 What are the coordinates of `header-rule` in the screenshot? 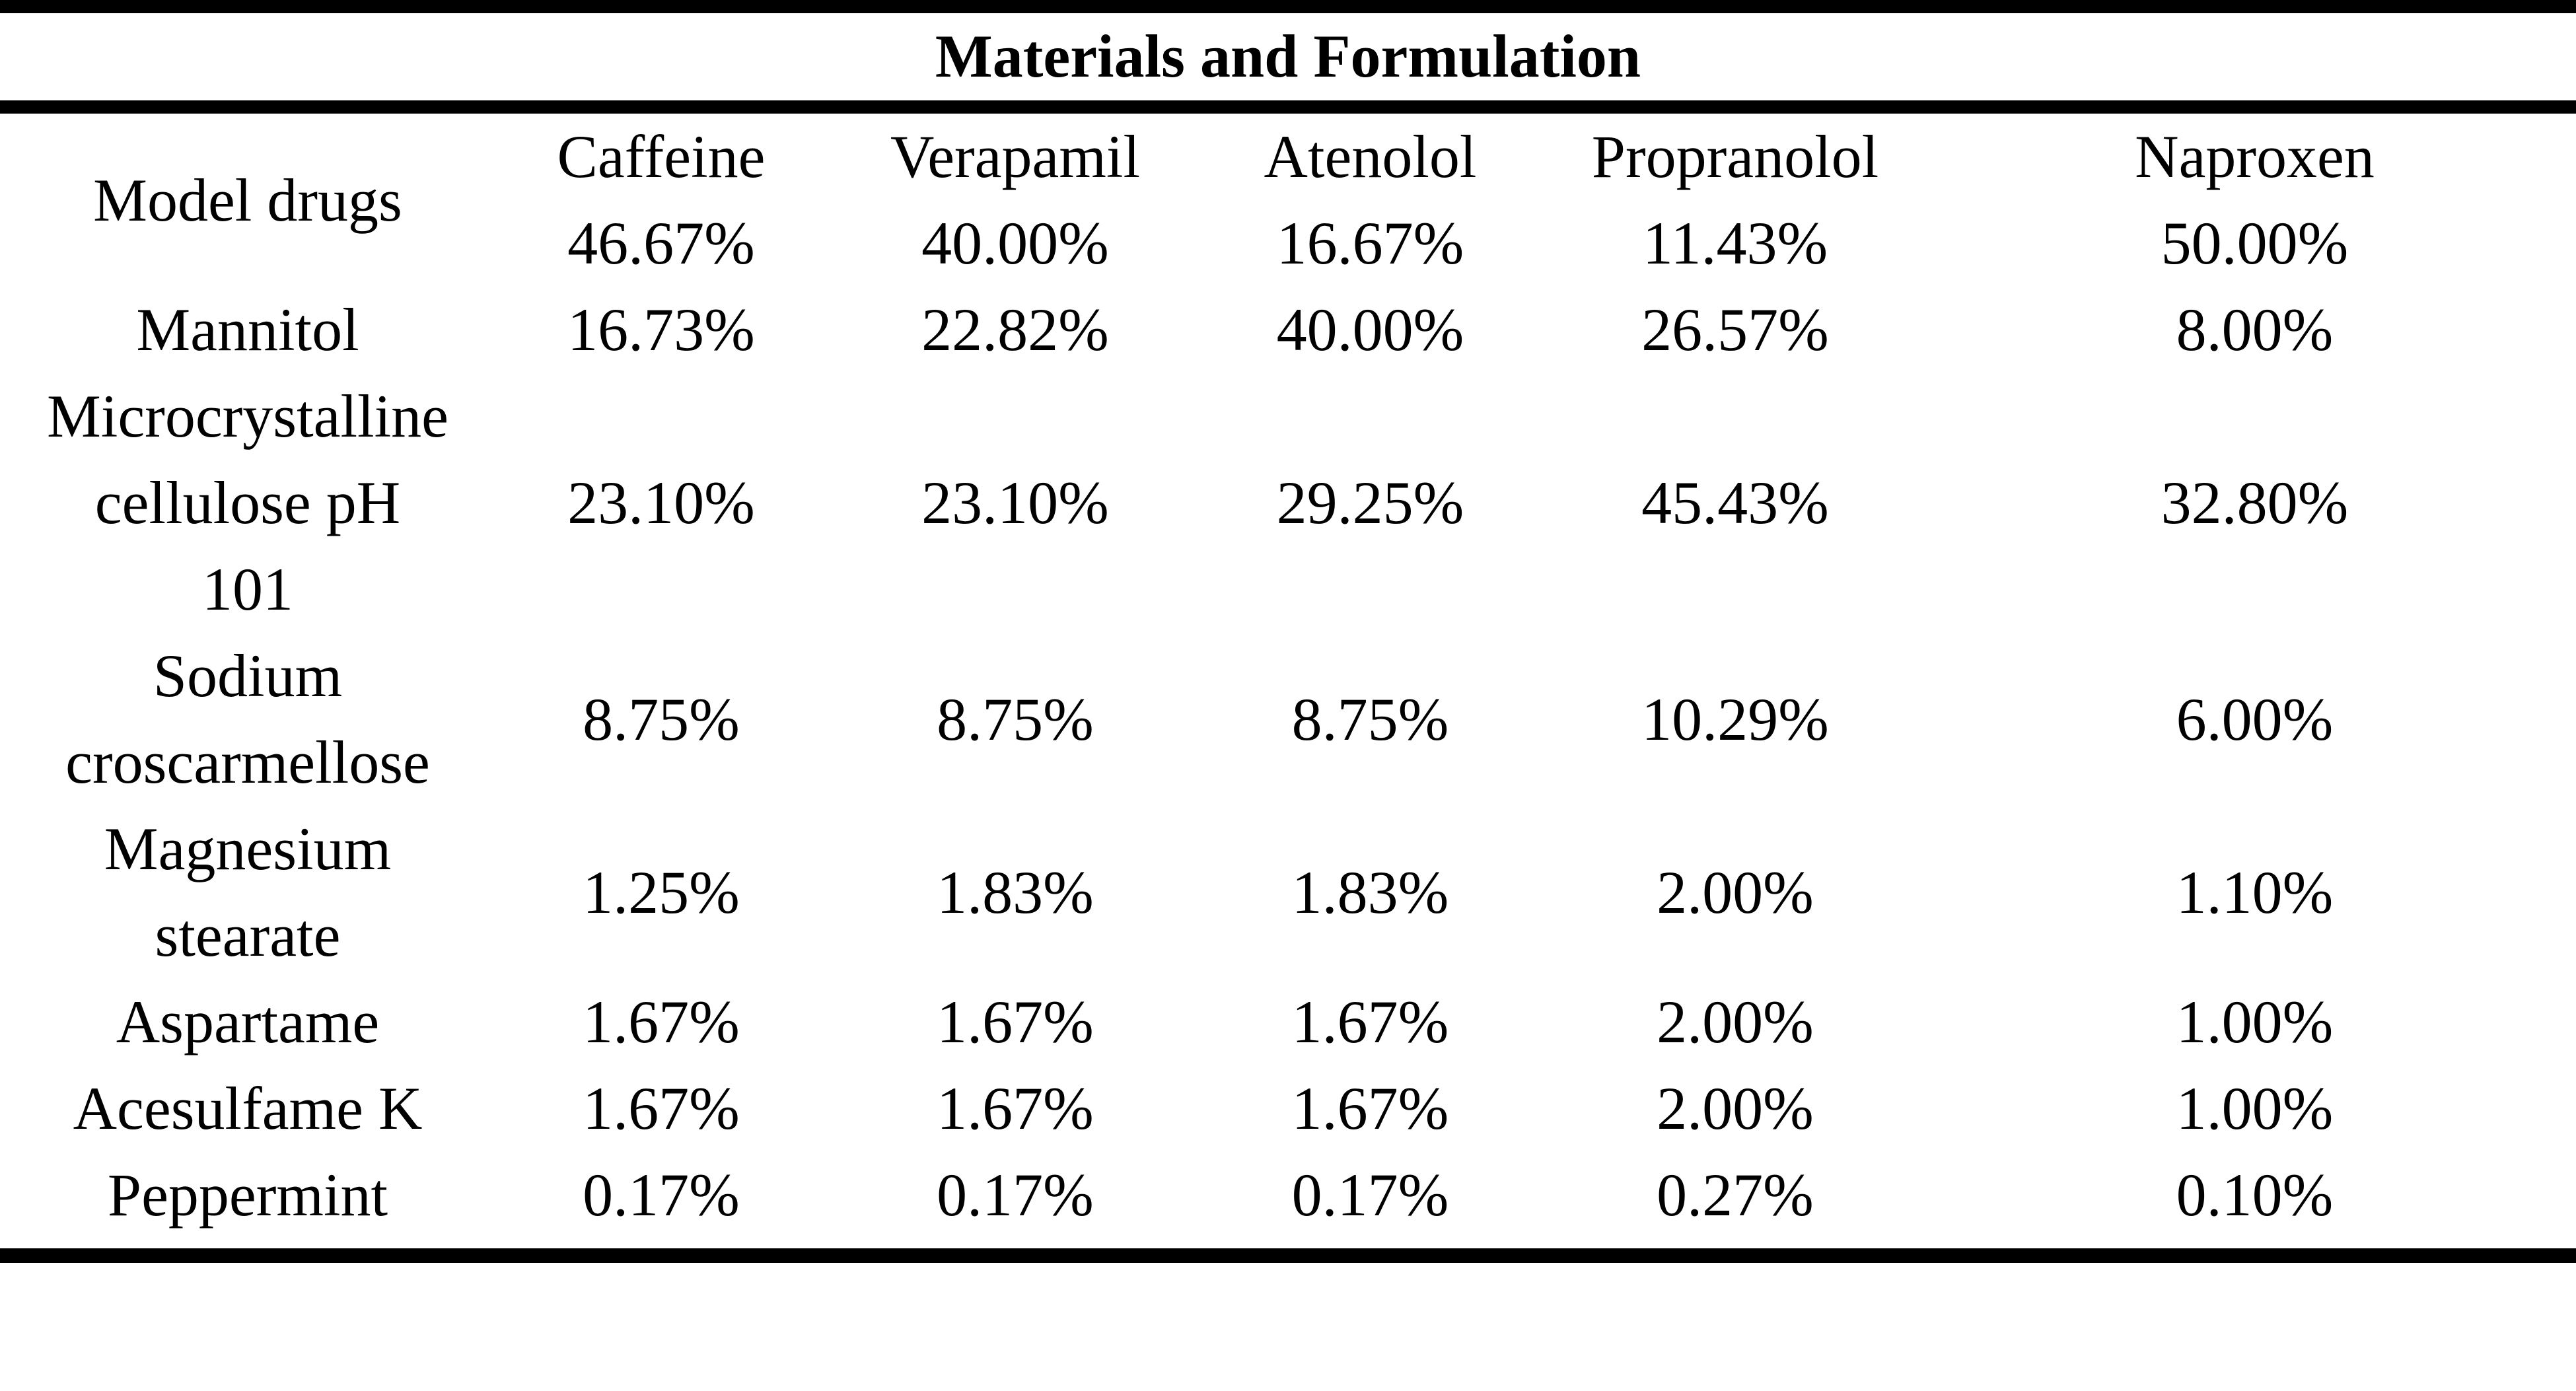 It's located at (1288, 107).